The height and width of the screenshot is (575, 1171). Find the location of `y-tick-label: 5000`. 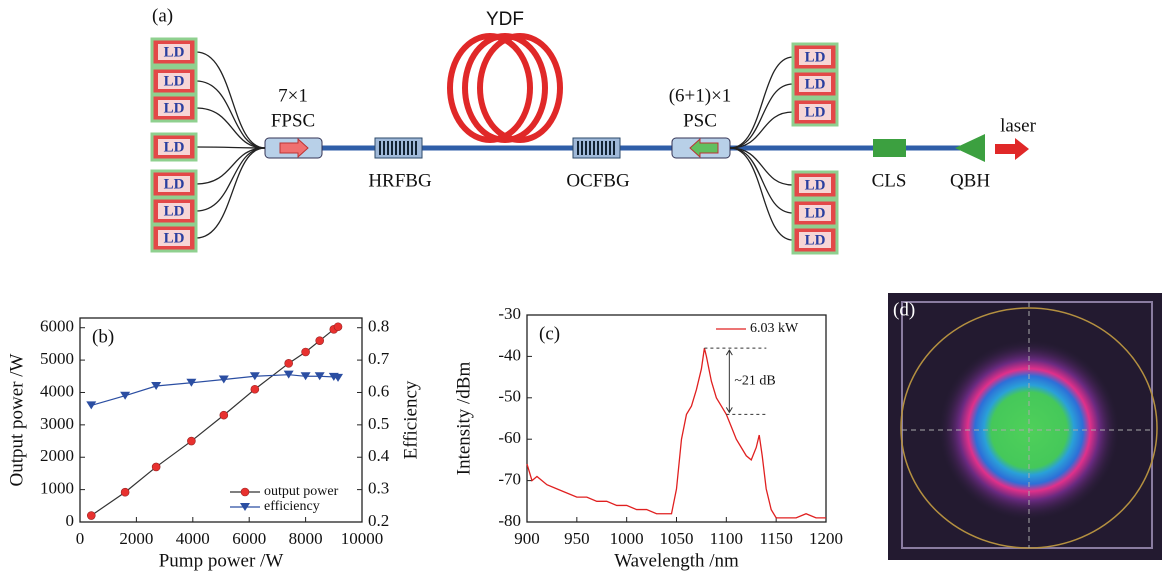

y-tick-label: 5000 is located at coordinates (57, 358).